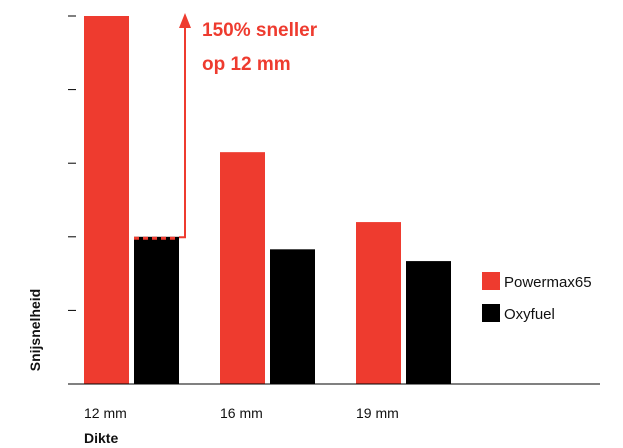  I want to click on bar-oxyfuel-19-mm, so click(428, 322).